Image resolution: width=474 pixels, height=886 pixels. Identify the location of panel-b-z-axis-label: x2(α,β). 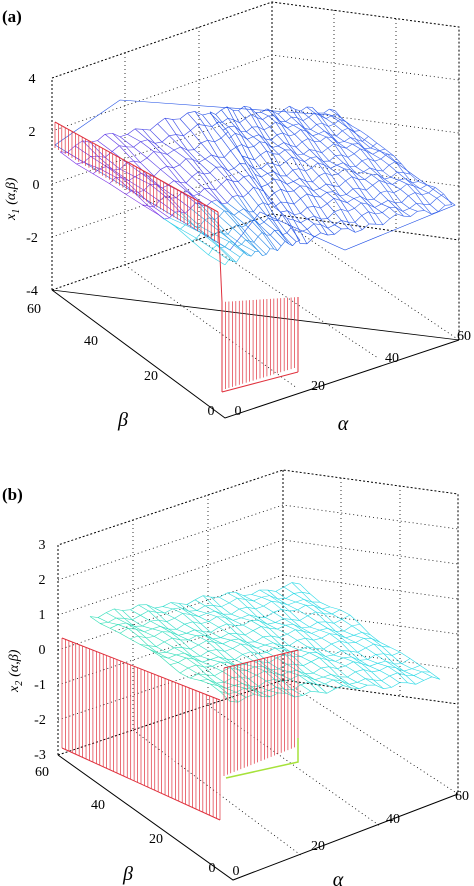
(16, 671).